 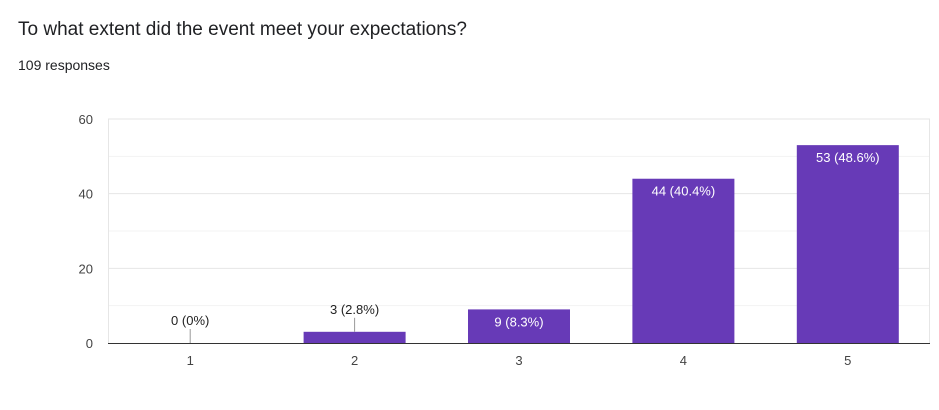 I want to click on x-tick-label: 3, so click(x=518, y=360).